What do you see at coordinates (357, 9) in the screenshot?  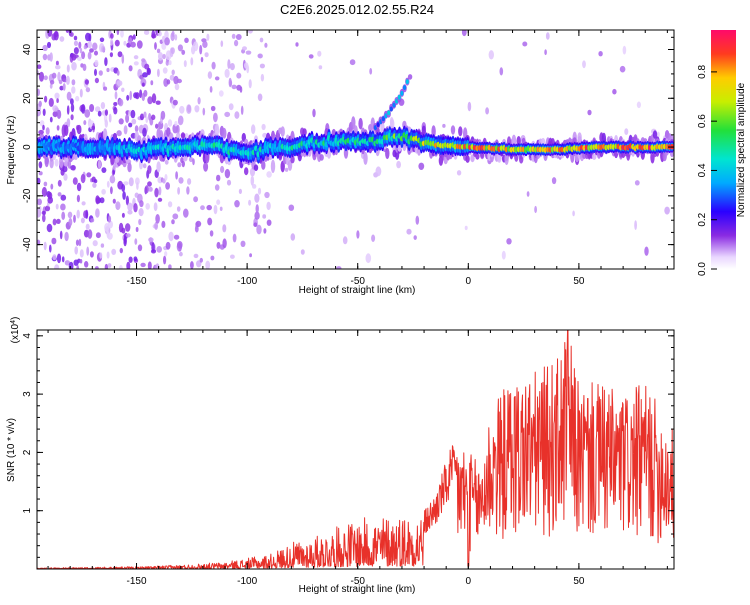 I see `chart-title: C2E6.2025.012.02.55.R24` at bounding box center [357, 9].